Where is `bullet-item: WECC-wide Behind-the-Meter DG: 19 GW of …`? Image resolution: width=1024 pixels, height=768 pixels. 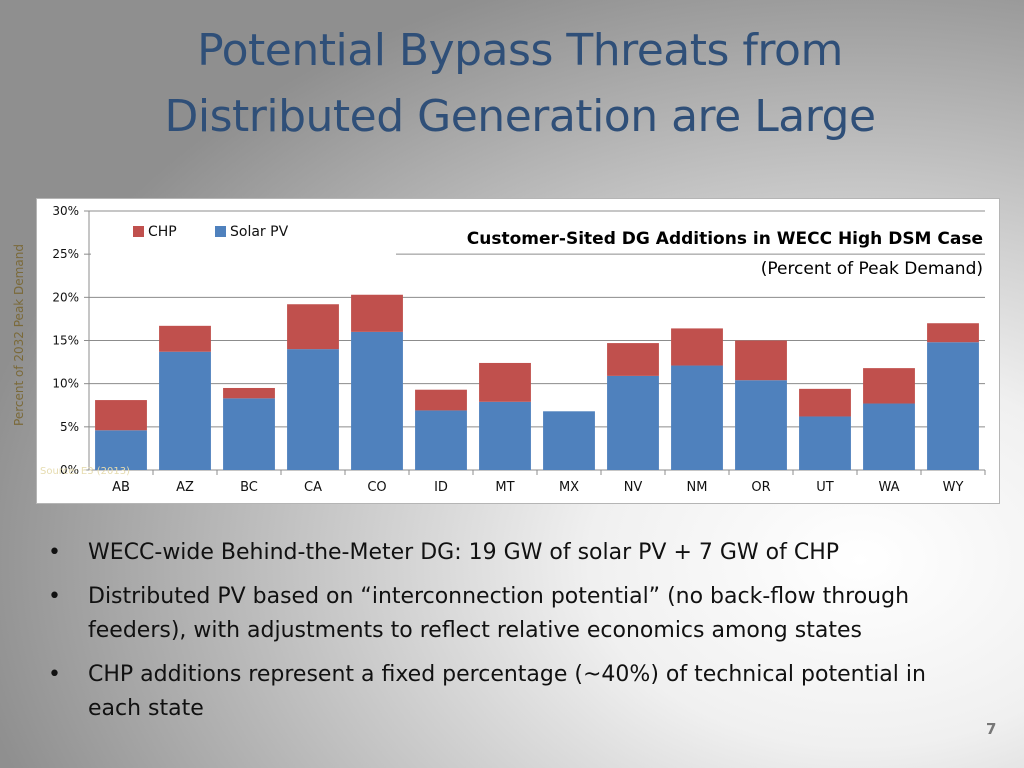 bullet-item: WECC-wide Behind-the-Meter DG: 19 GW of … is located at coordinates (511, 553).